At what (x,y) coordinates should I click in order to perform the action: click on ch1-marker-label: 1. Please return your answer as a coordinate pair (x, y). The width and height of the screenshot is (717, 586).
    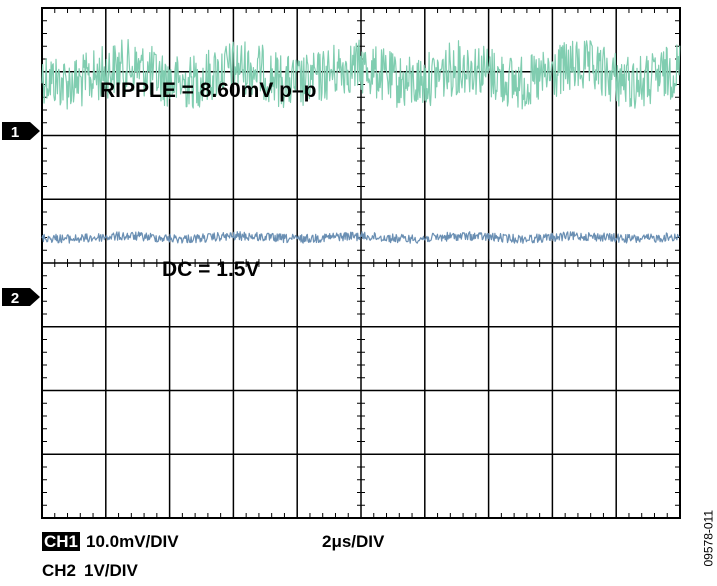
    Looking at the image, I should click on (15, 132).